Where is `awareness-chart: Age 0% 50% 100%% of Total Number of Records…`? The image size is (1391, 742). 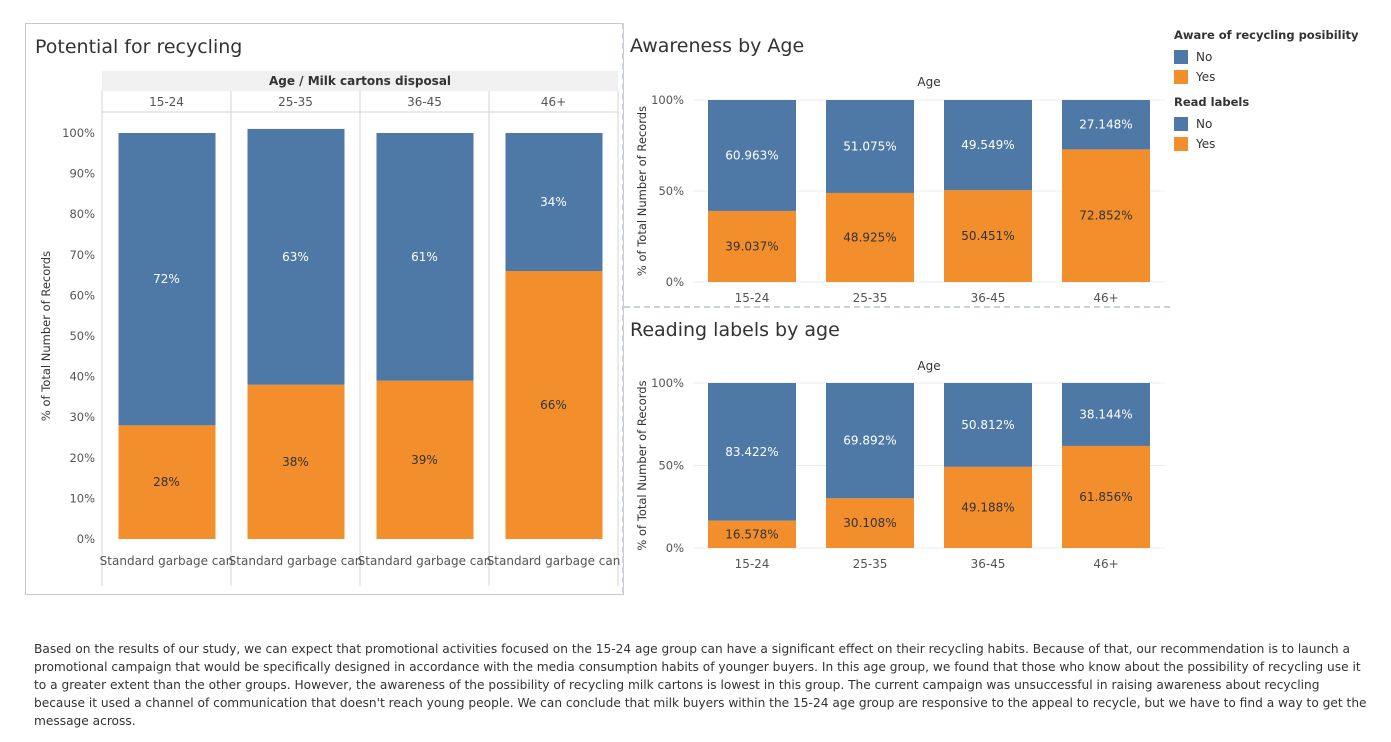
awareness-chart: Age 0% 50% 100%% of Total Number of Records… is located at coordinates (900, 190).